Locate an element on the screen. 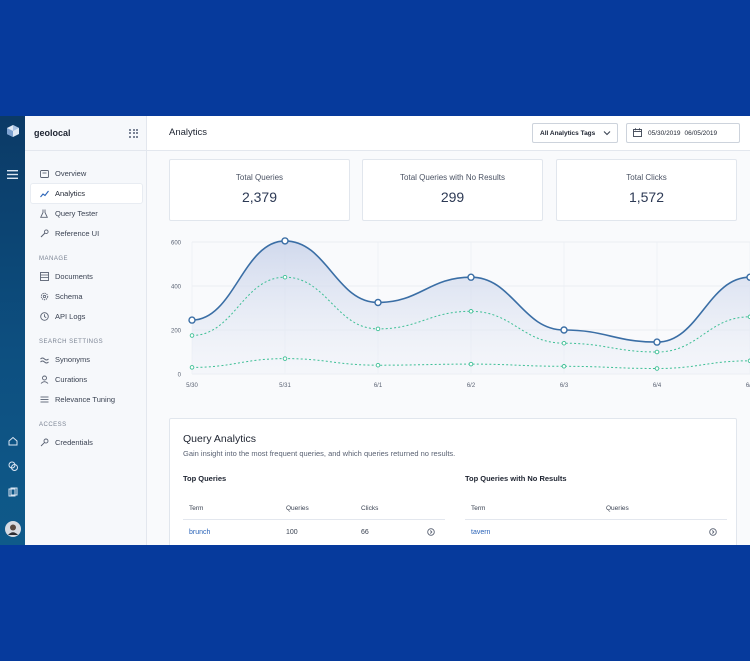 This screenshot has width=750, height=661. top-queries-heading: Top Queries is located at coordinates (205, 478).